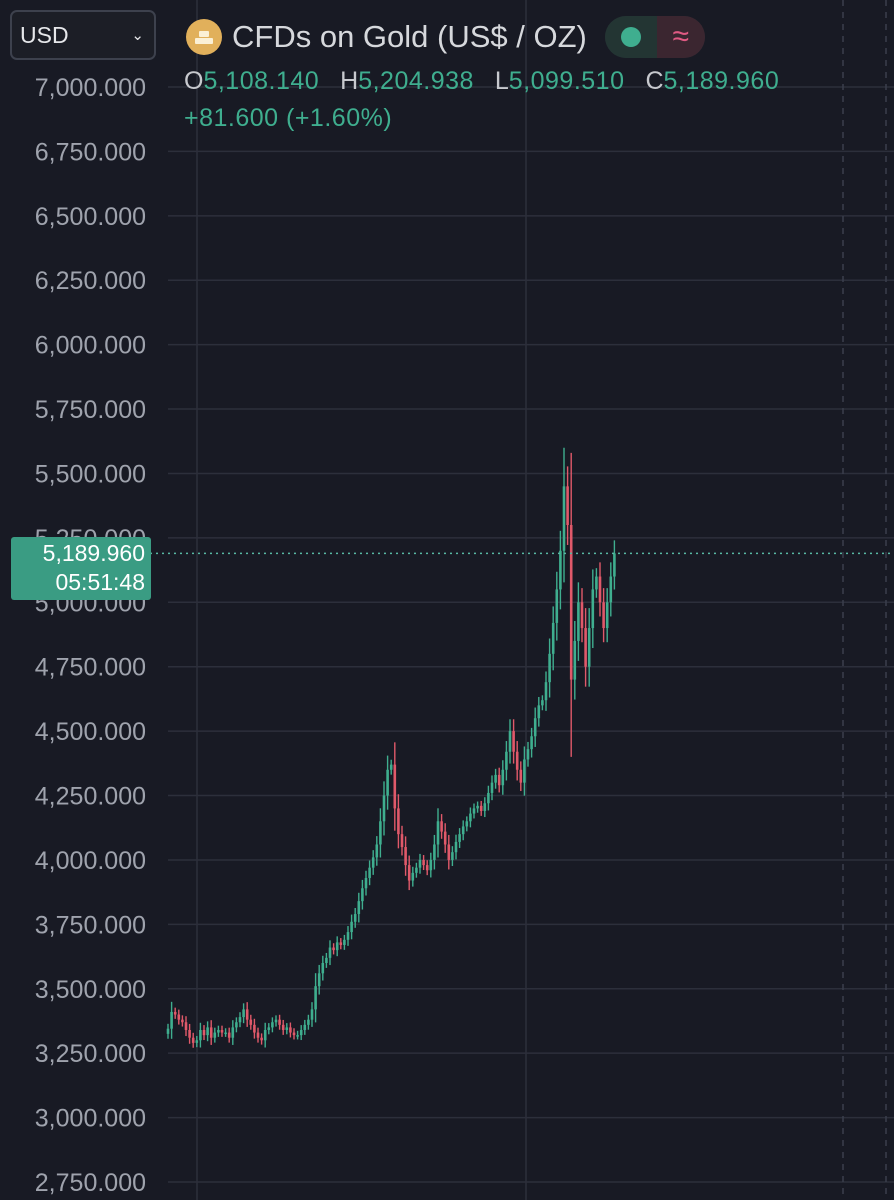 The width and height of the screenshot is (894, 1200). What do you see at coordinates (83, 35) in the screenshot?
I see `currency-select: USD ⌄` at bounding box center [83, 35].